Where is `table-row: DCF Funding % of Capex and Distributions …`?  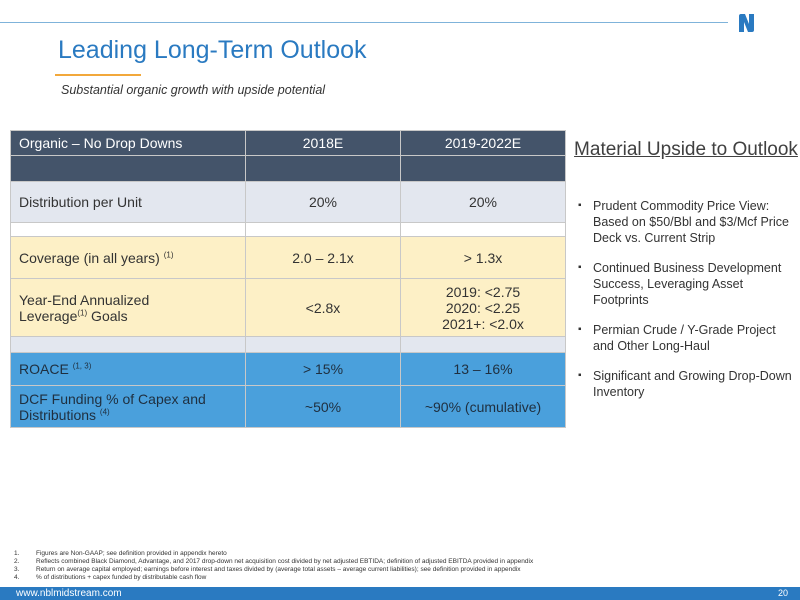
table-row: DCF Funding % of Capex and Distributions … is located at coordinates (288, 406).